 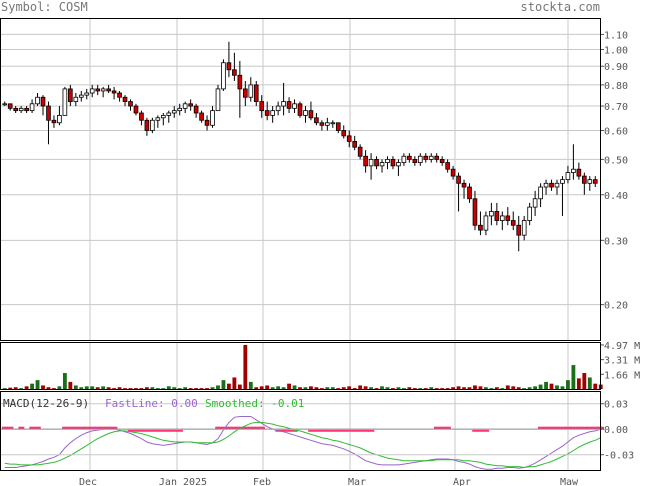 I want to click on volume-axis: 4.97 M 3.31 M 1.66 M, so click(x=620, y=361).